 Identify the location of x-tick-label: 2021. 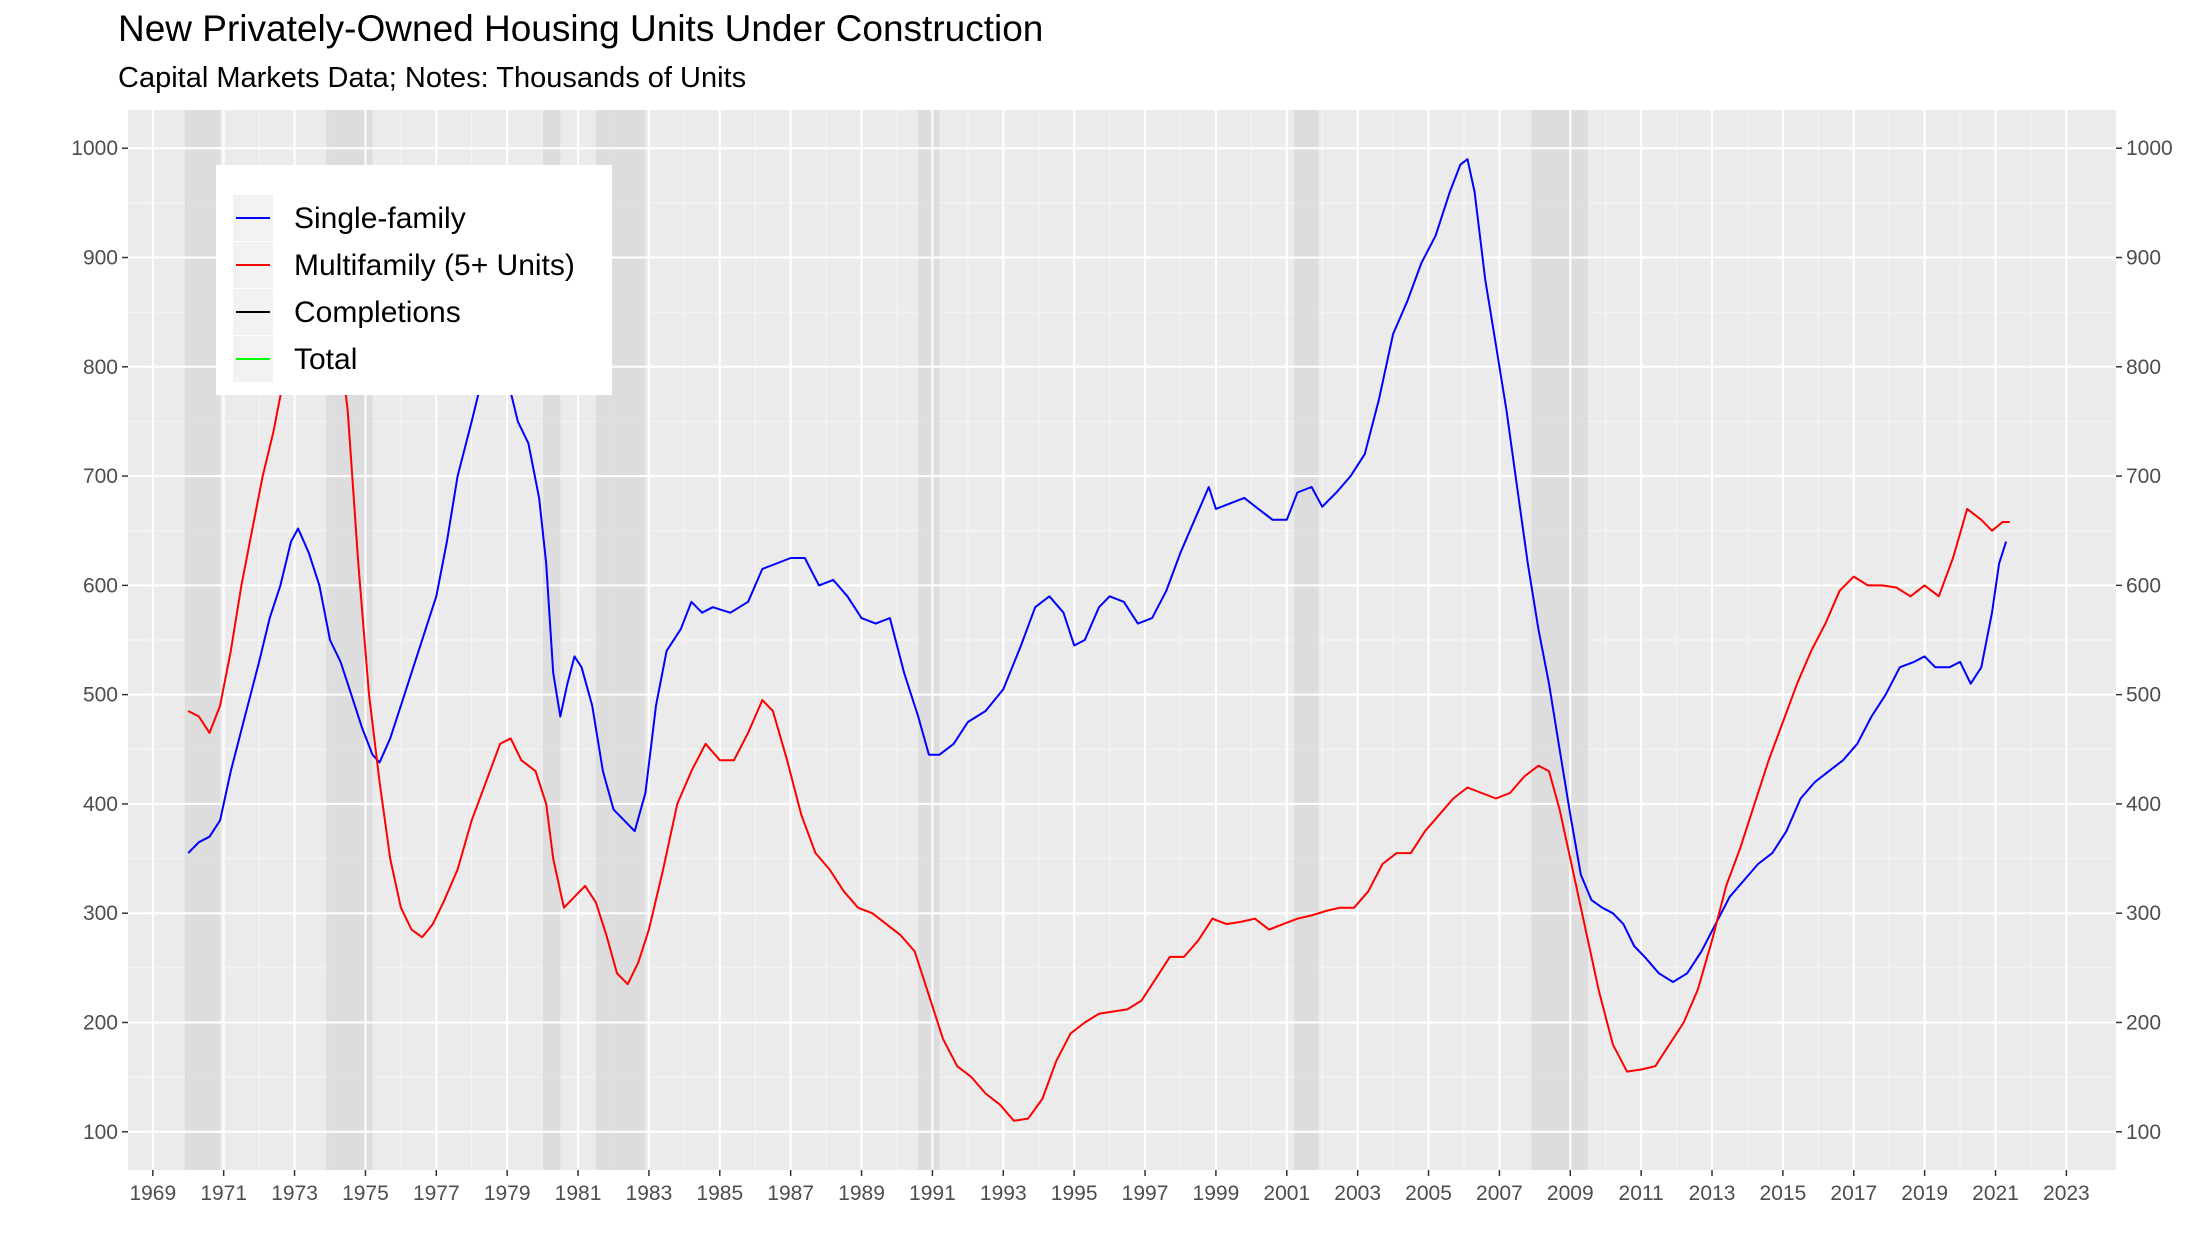
(1995, 1193).